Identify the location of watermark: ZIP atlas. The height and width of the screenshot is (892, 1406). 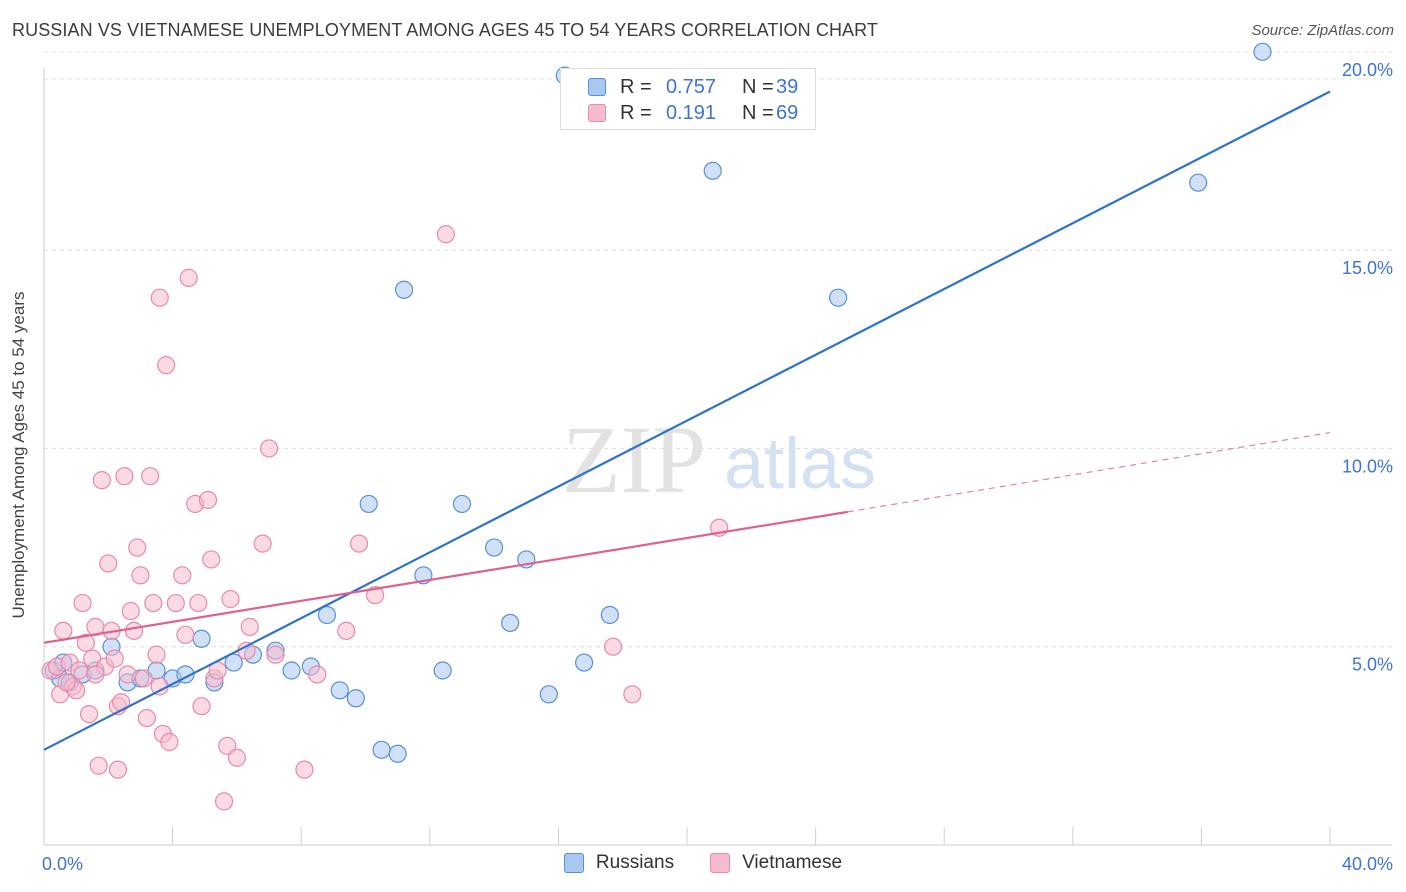
(719, 459).